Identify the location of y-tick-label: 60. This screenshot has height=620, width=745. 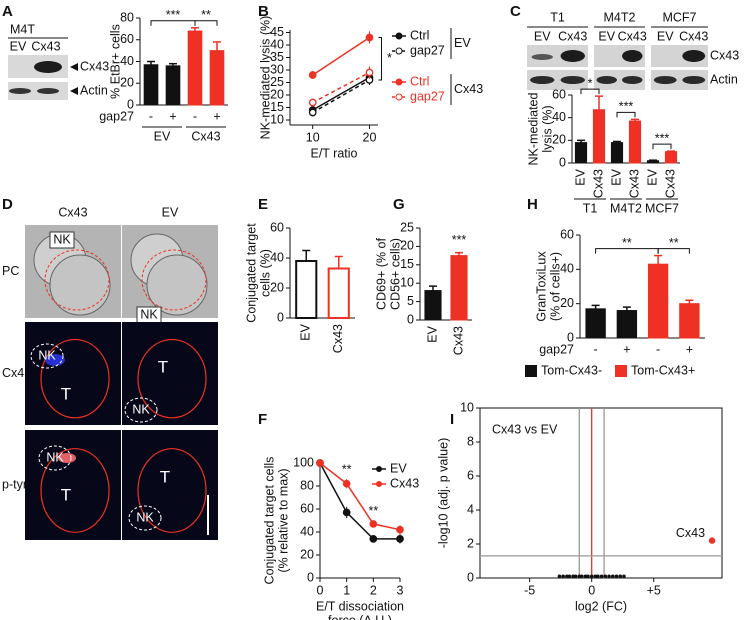
(307, 508).